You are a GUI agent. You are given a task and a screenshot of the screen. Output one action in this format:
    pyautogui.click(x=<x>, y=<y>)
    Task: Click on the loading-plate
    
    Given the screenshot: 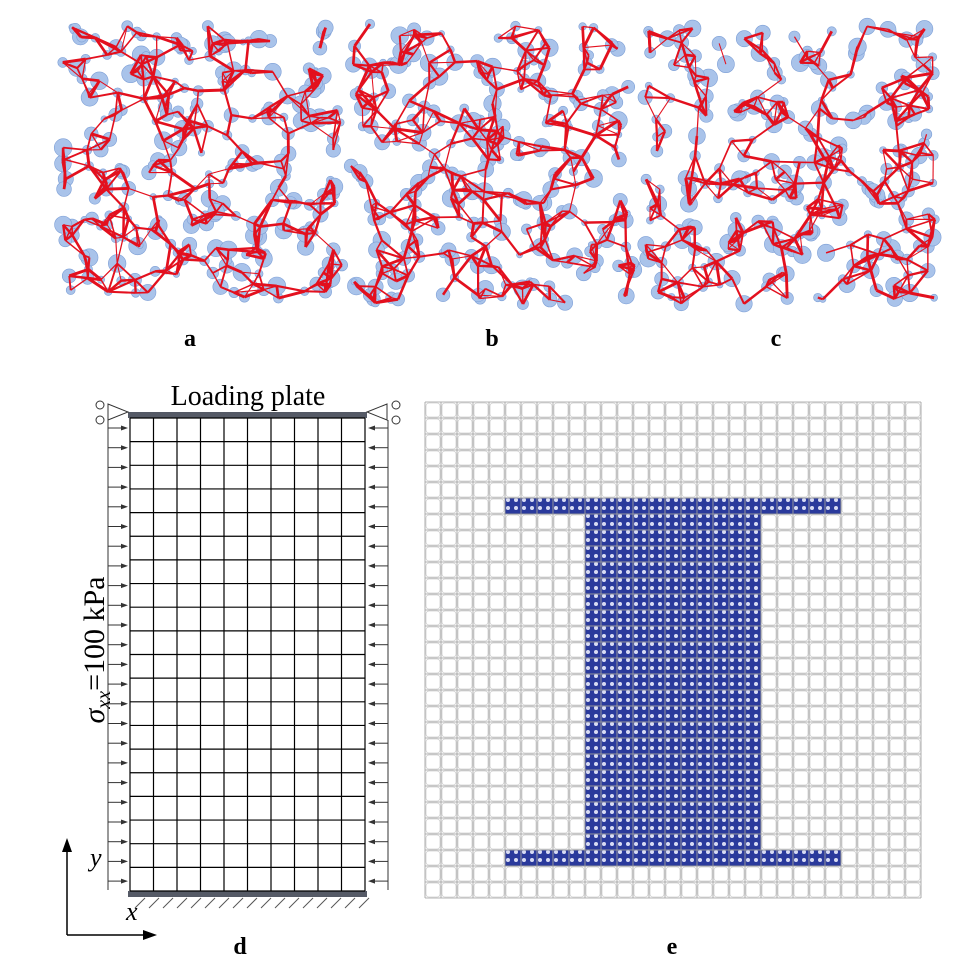 What is the action you would take?
    pyautogui.click(x=247, y=415)
    